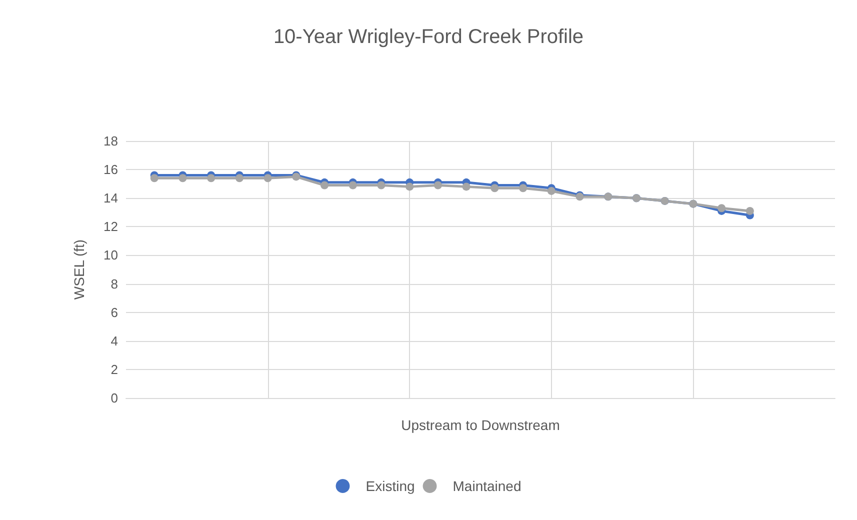 Image resolution: width=857 pixels, height=520 pixels. What do you see at coordinates (111, 255) in the screenshot?
I see `y-tick-label: 10` at bounding box center [111, 255].